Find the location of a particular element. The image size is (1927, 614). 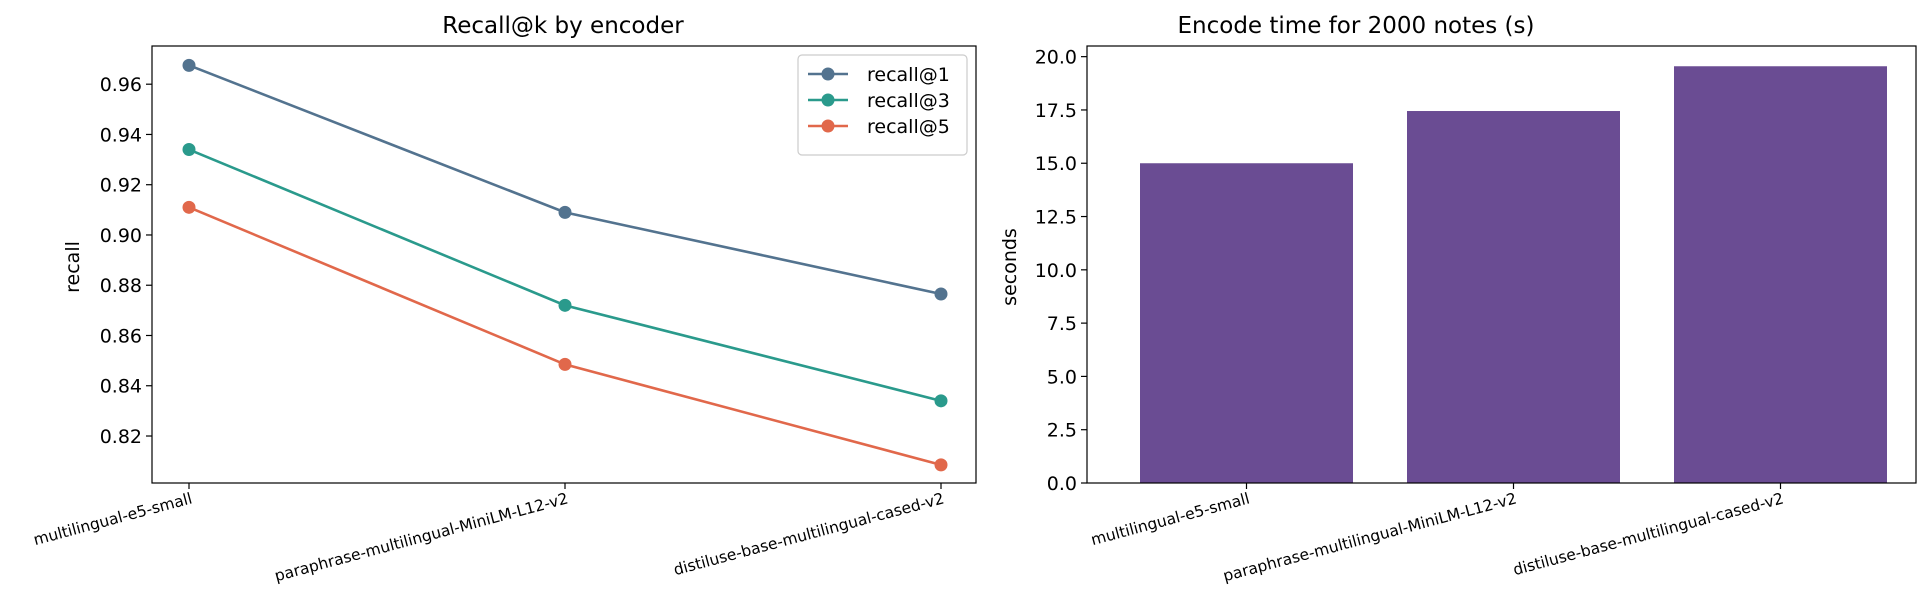

y-axis: 0.82 0.84 0.86 0.88 0.90 0.92 0.94 0.96 is located at coordinates (126, 261).